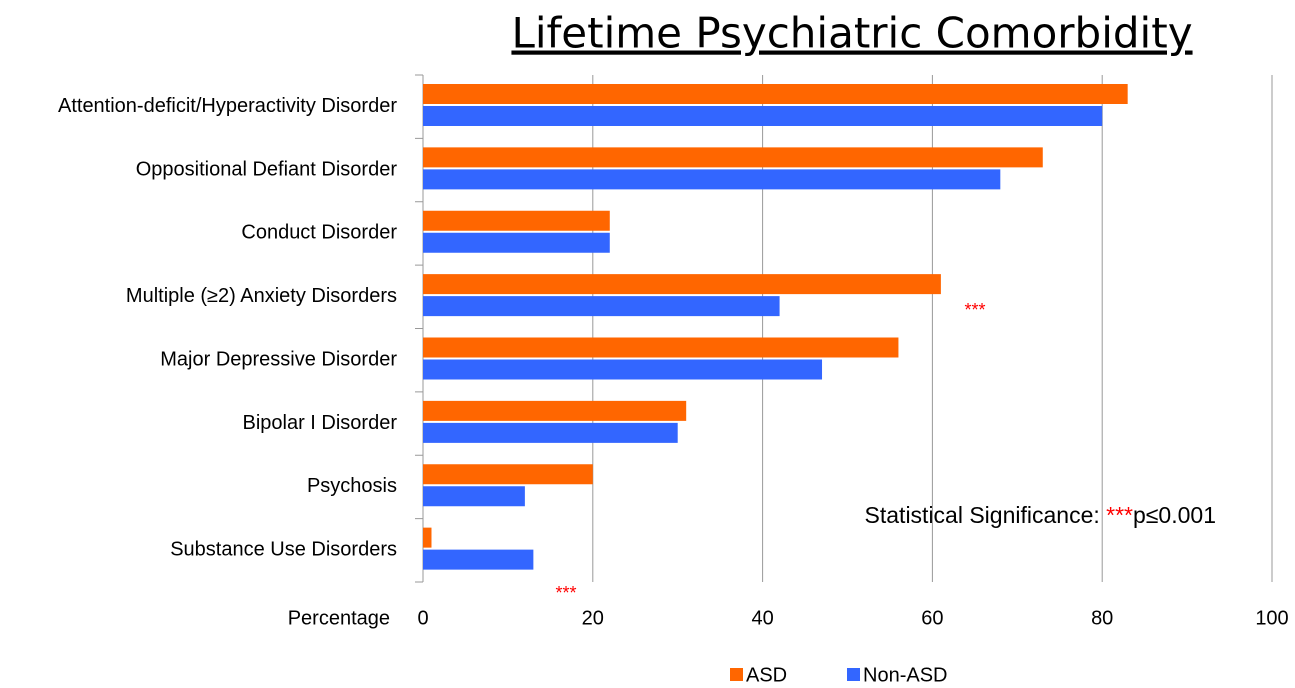 This screenshot has height=688, width=1295. What do you see at coordinates (932, 618) in the screenshot?
I see `x-tick-label: 60` at bounding box center [932, 618].